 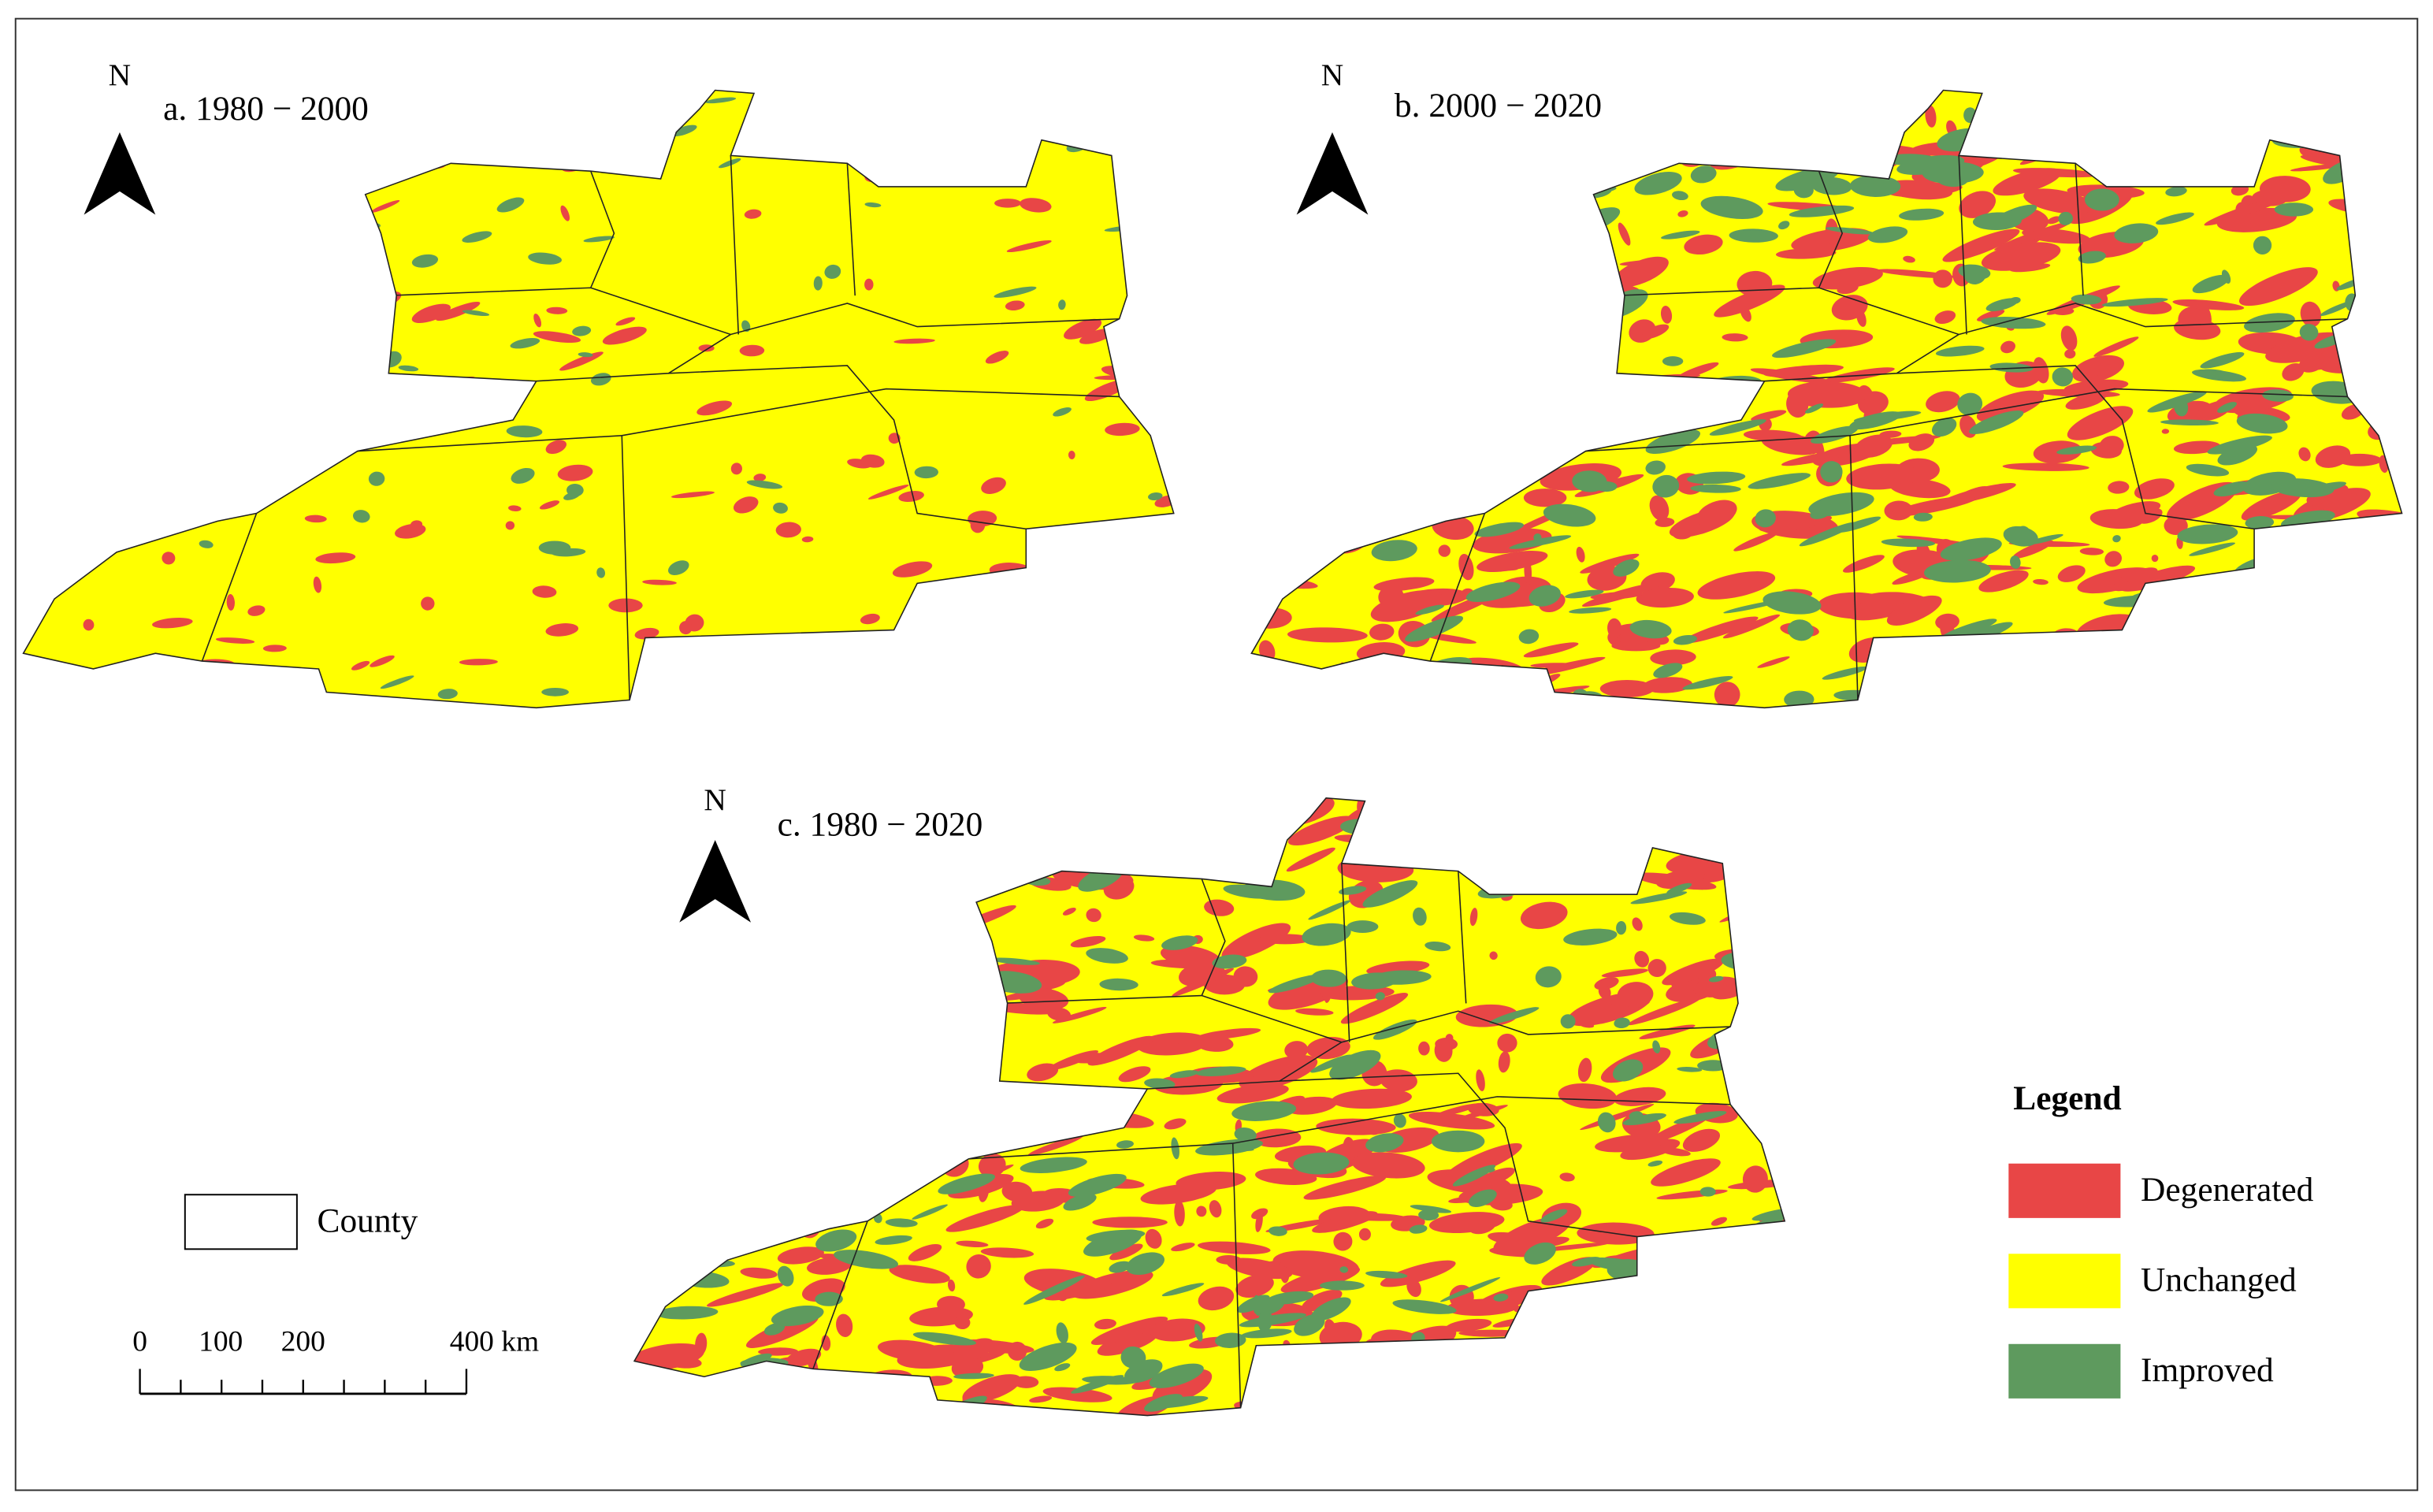 What do you see at coordinates (2064, 1281) in the screenshot?
I see `legend-swatch` at bounding box center [2064, 1281].